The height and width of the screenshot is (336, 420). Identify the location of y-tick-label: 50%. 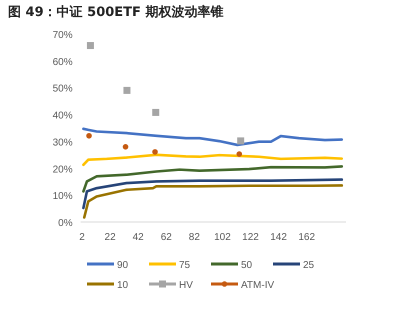
(62, 89).